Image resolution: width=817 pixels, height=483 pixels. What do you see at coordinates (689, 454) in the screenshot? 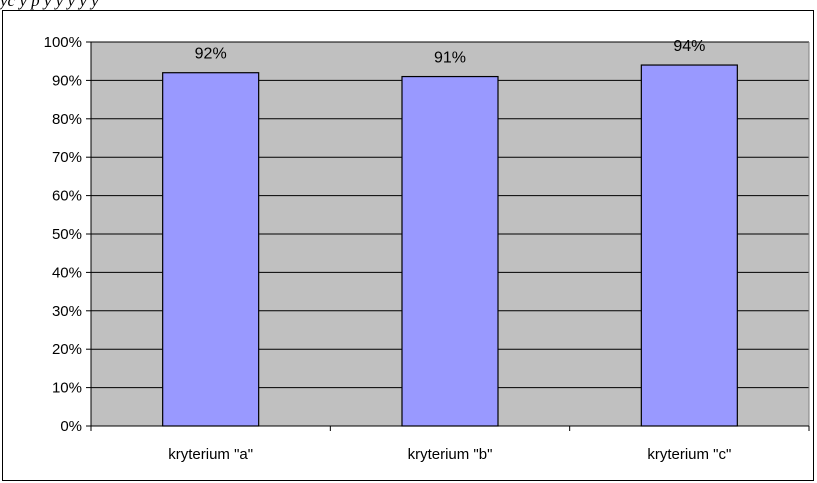
I see `x-category-label: kryterium "c"` at bounding box center [689, 454].